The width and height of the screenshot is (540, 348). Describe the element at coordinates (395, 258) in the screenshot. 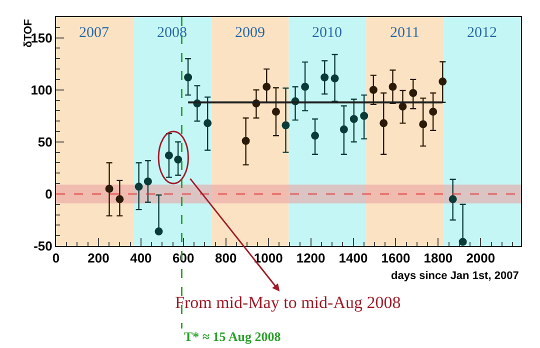

I see `x-tick-label: 1600` at that location.